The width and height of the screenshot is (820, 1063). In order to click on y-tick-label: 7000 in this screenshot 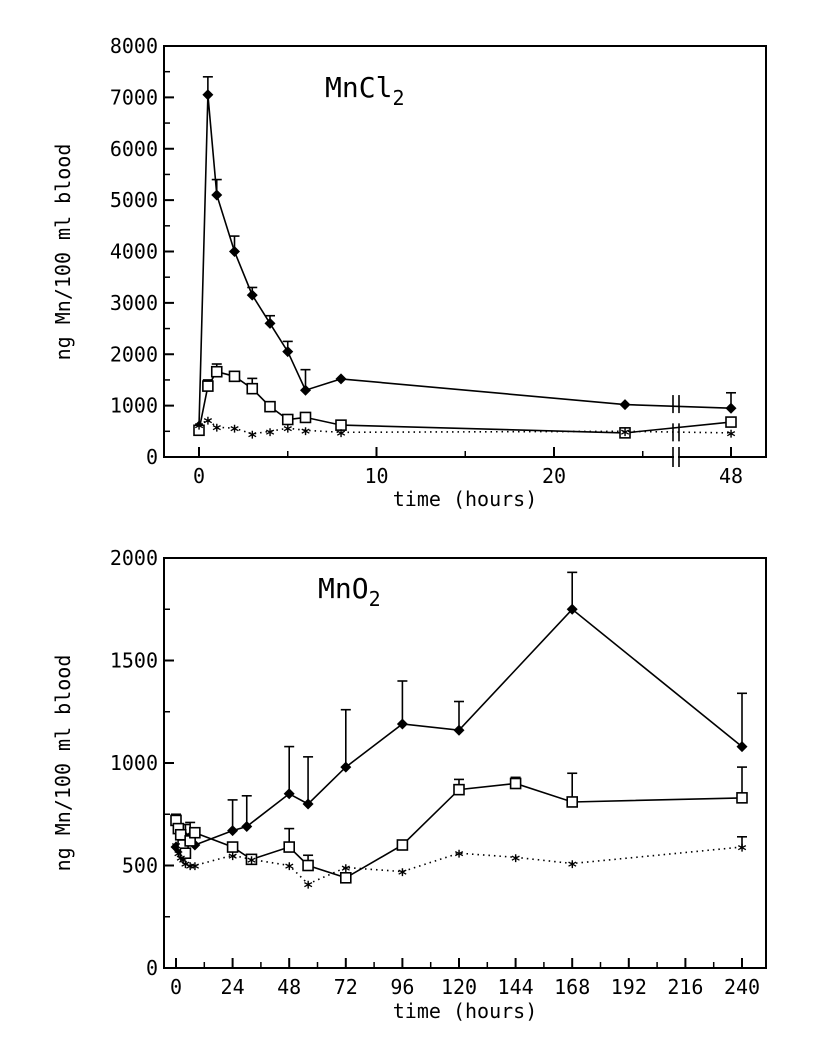, I will do `click(134, 97)`.